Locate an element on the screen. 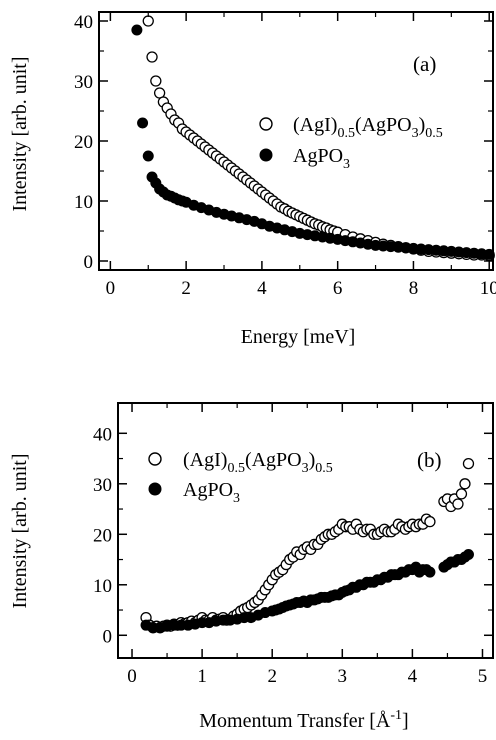 The width and height of the screenshot is (496, 740). panel-a-y-tick-label: 20 is located at coordinates (83, 142).